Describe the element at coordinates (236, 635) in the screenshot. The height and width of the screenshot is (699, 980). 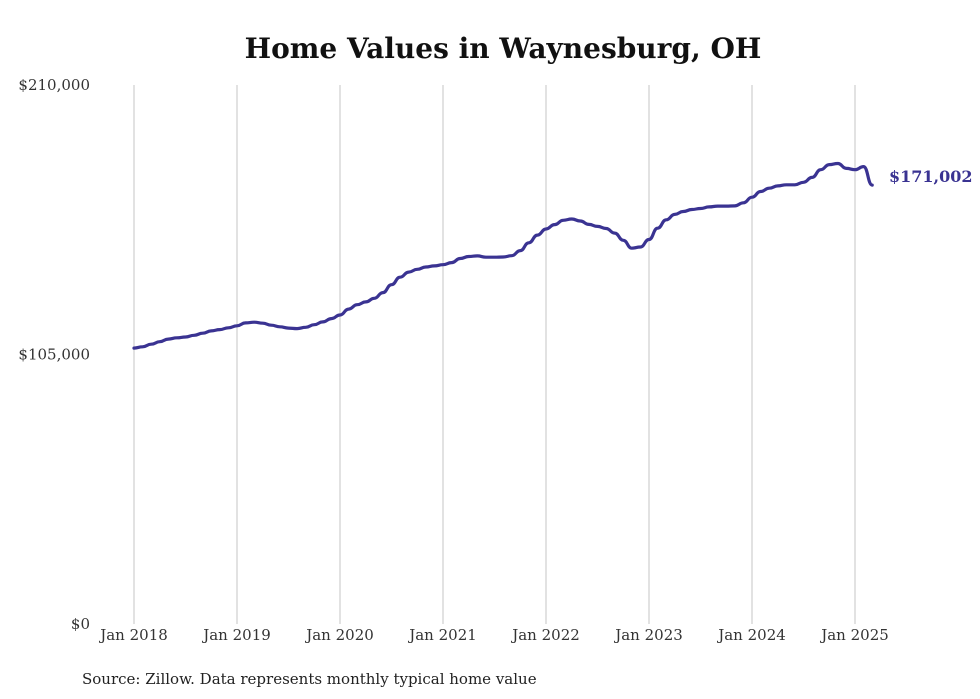
I see `x-tick-label: Jan 2019` at that location.